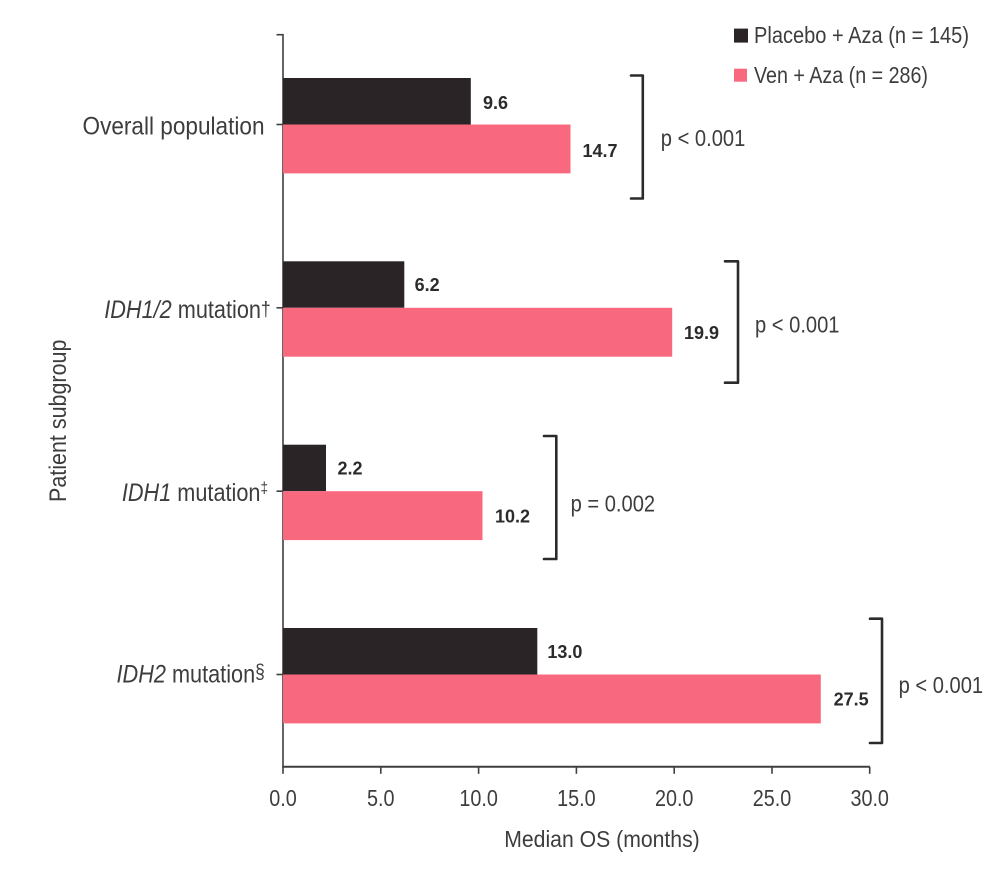 This screenshot has width=1000, height=877. What do you see at coordinates (427, 285) in the screenshot?
I see `svg-text: 6.2` at bounding box center [427, 285].